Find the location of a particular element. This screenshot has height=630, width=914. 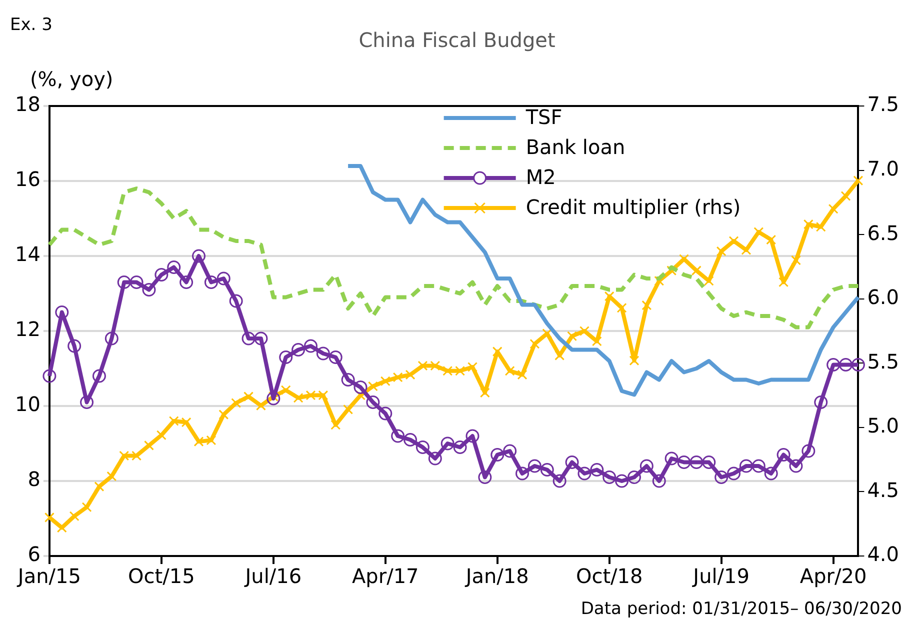

x-tick-label: Jan/18 is located at coordinates (496, 576).